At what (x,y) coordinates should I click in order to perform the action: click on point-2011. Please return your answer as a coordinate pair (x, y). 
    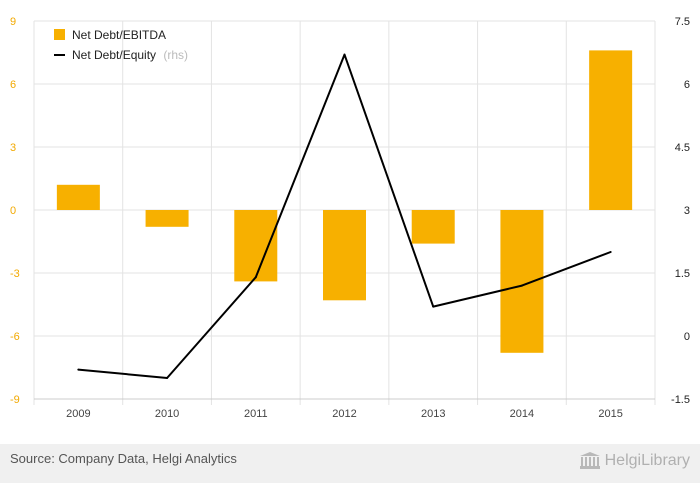
    Looking at the image, I should click on (255, 277).